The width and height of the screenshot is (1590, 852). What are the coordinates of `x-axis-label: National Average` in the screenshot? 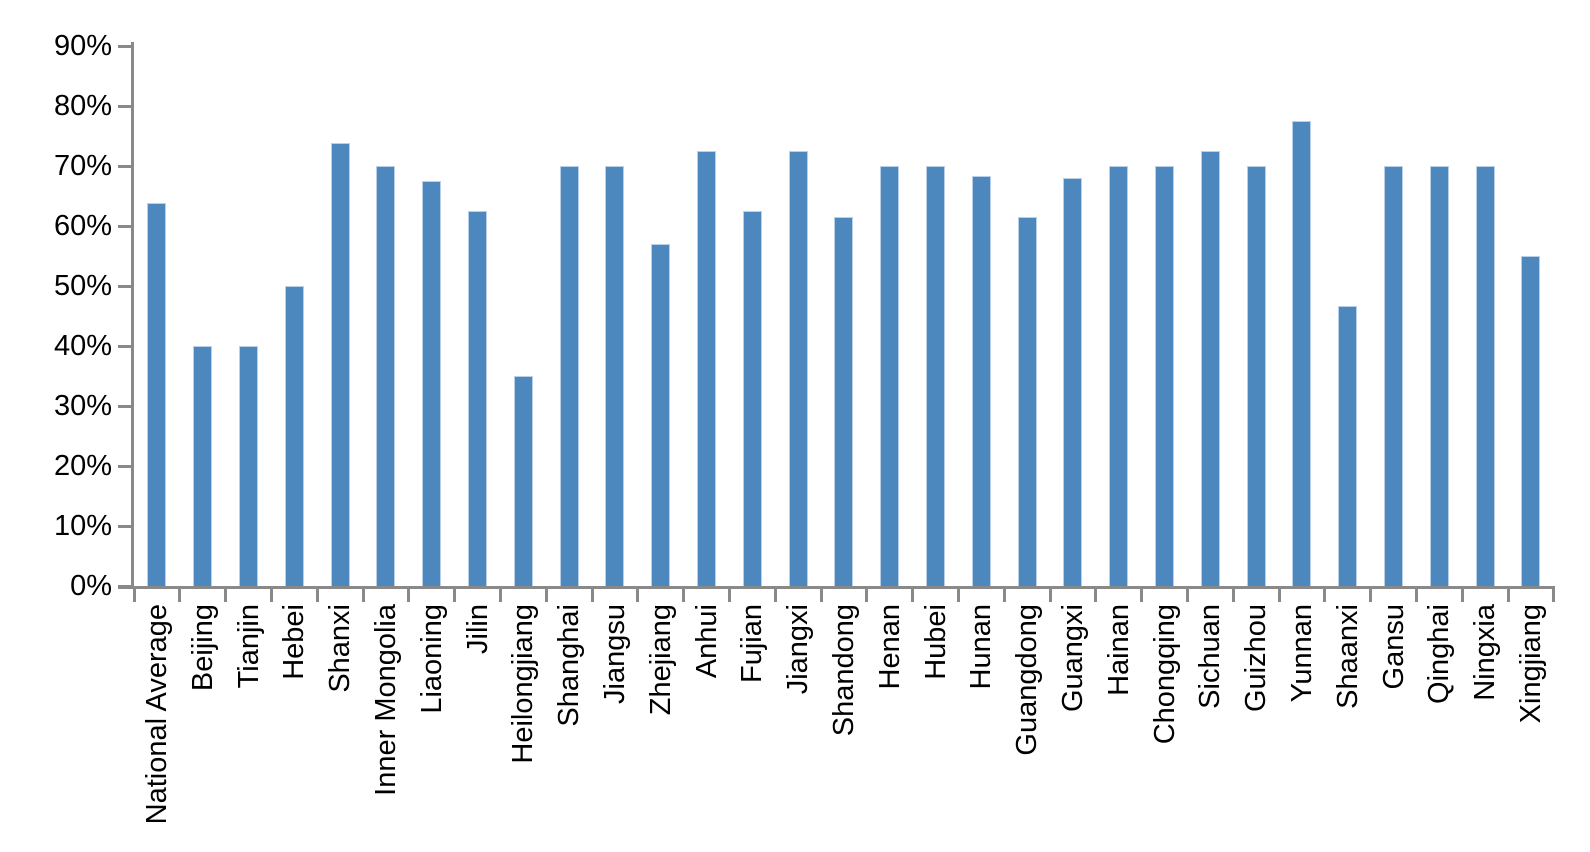 It's located at (156, 714).